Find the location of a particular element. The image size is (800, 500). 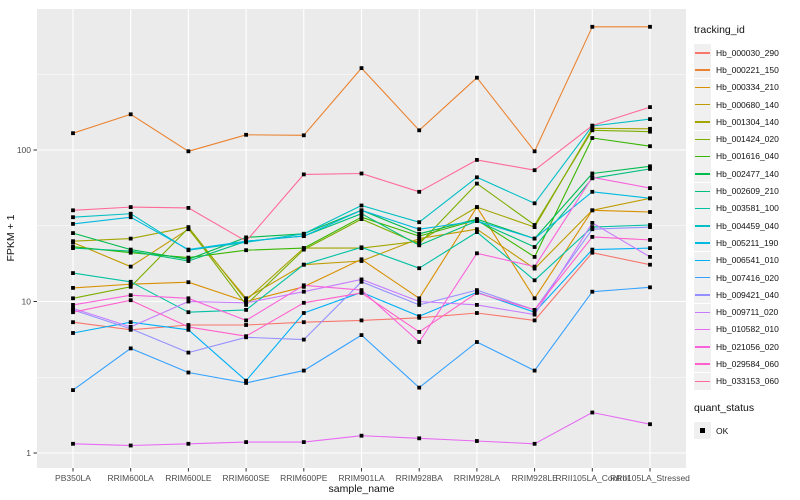

x-tick-label: RRIM928LA is located at coordinates (477, 478).